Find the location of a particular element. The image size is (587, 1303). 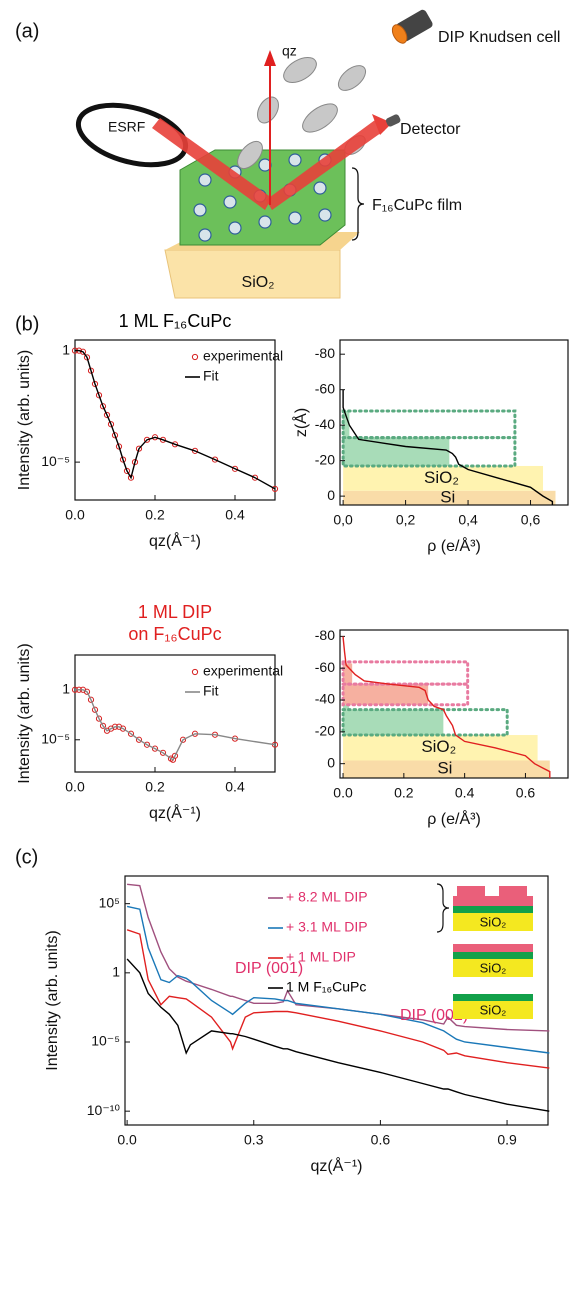

detector-label: Detector is located at coordinates (430, 129).